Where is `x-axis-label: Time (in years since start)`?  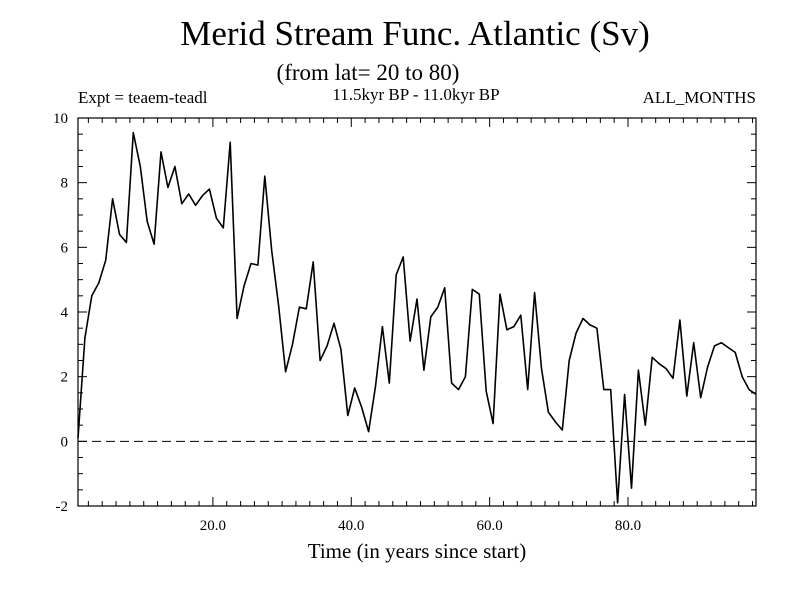 x-axis-label: Time (in years since start) is located at coordinates (417, 551).